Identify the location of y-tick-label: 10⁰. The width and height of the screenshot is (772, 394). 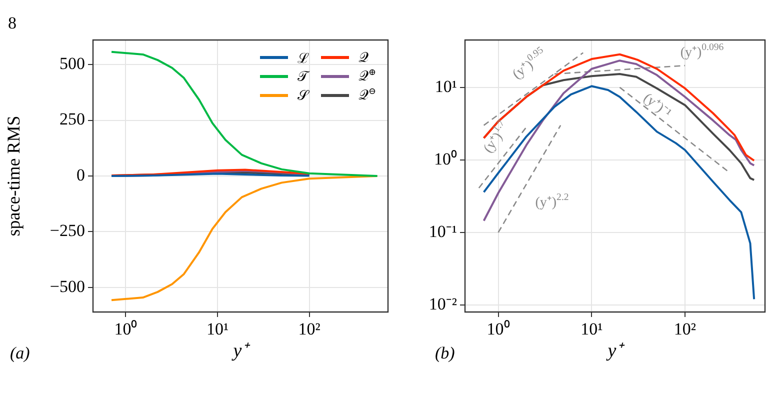
(445, 158).